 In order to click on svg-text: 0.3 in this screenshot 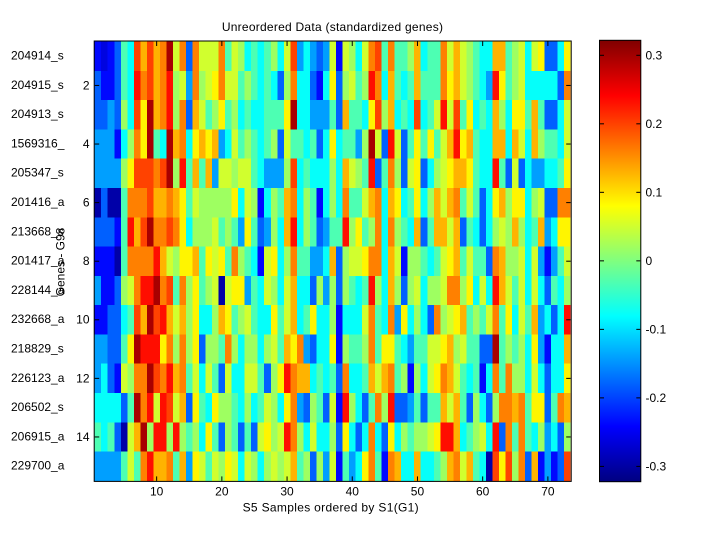, I will do `click(654, 56)`.